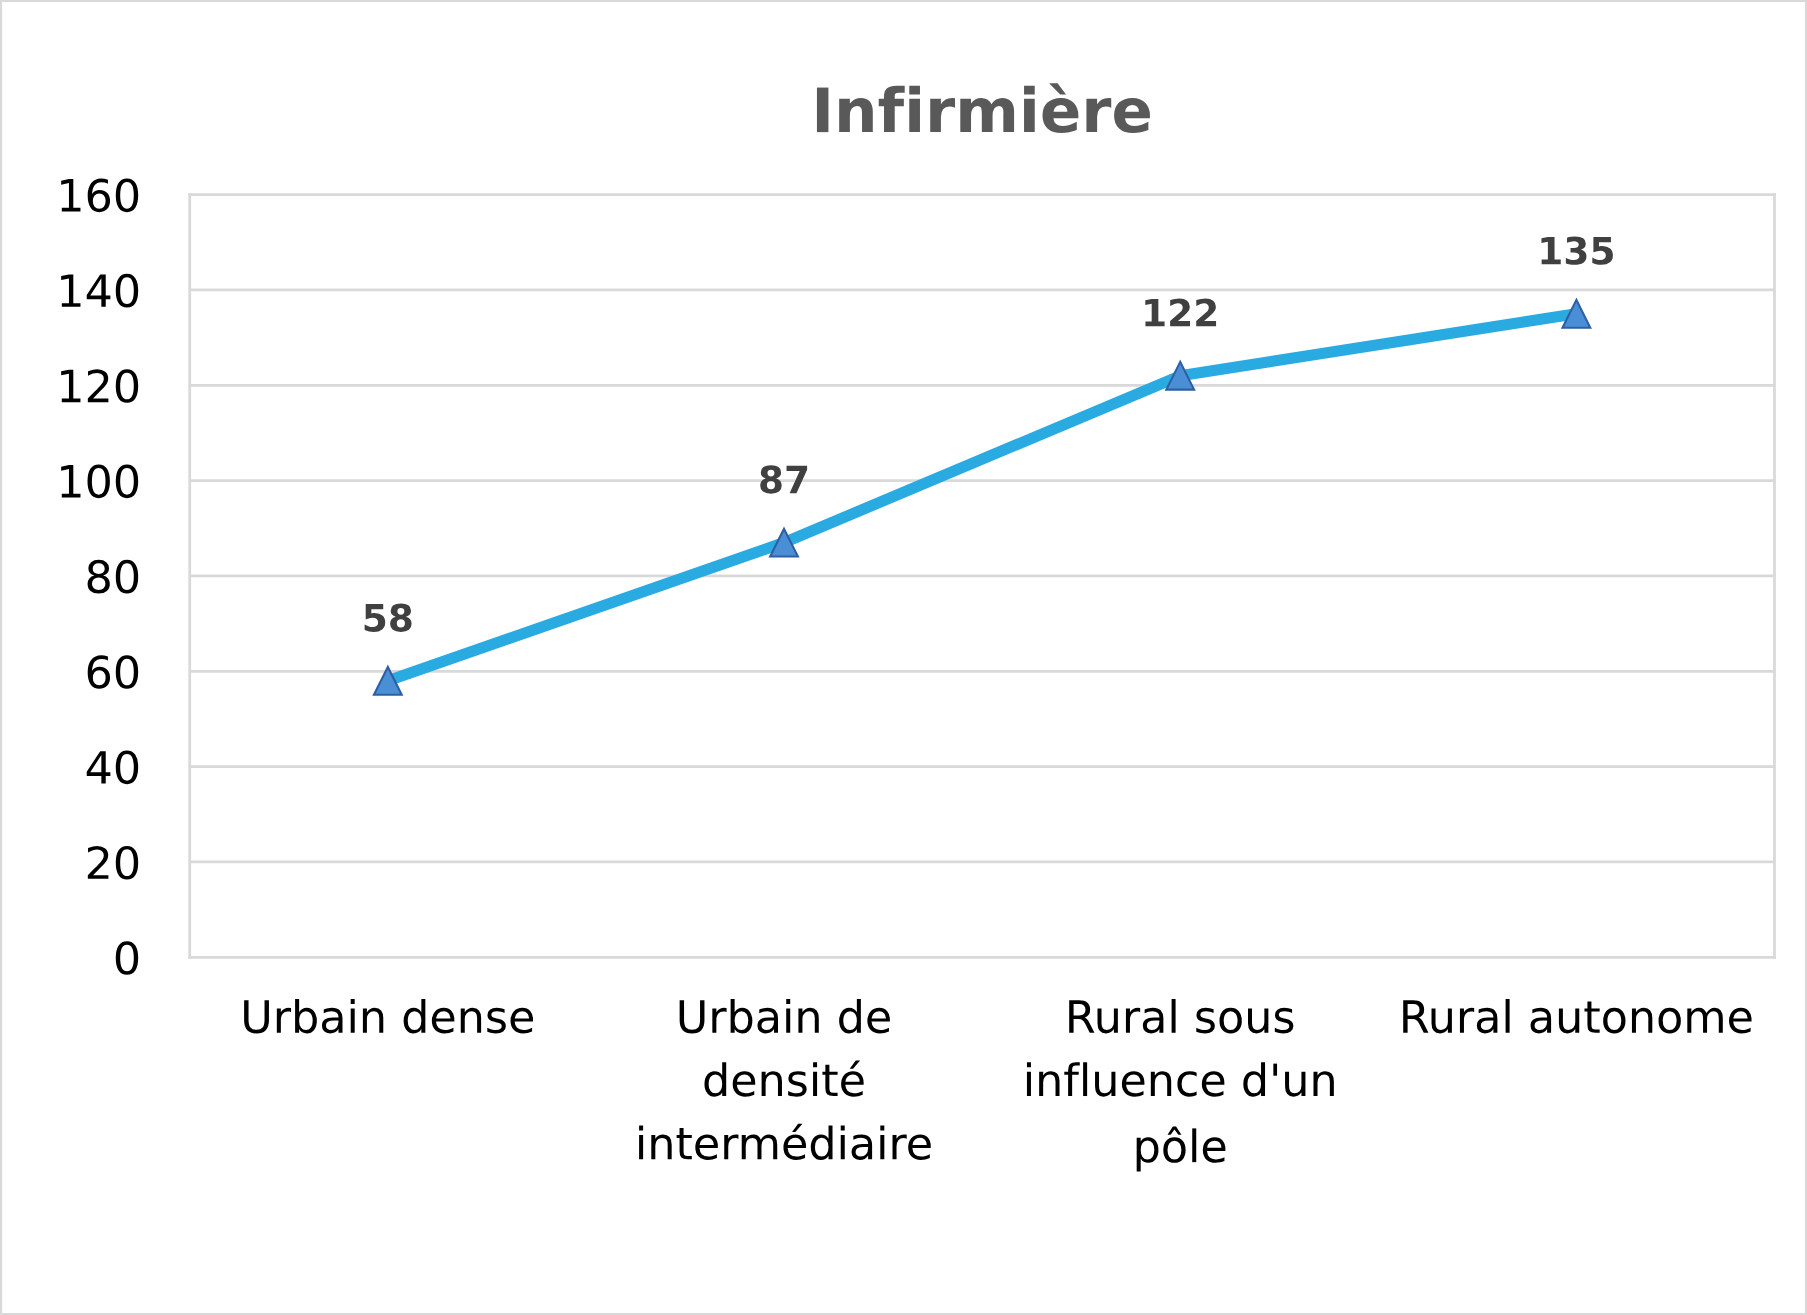 This screenshot has height=1315, width=1807. What do you see at coordinates (127, 958) in the screenshot?
I see `y-tick-label: 0` at bounding box center [127, 958].